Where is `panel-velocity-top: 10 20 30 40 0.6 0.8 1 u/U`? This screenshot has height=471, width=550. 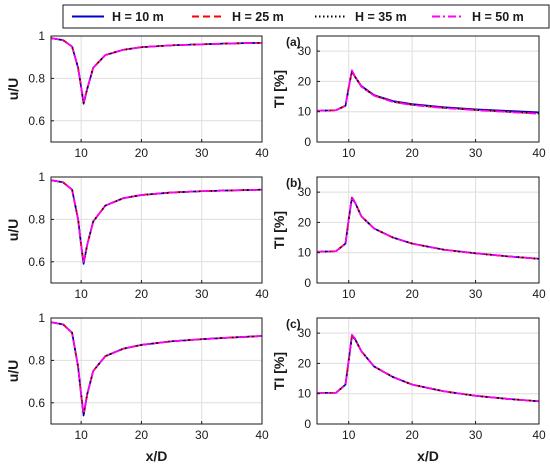 panel-velocity-top: 10 20 30 40 0.6 0.8 1 u/U is located at coordinates (137, 94).